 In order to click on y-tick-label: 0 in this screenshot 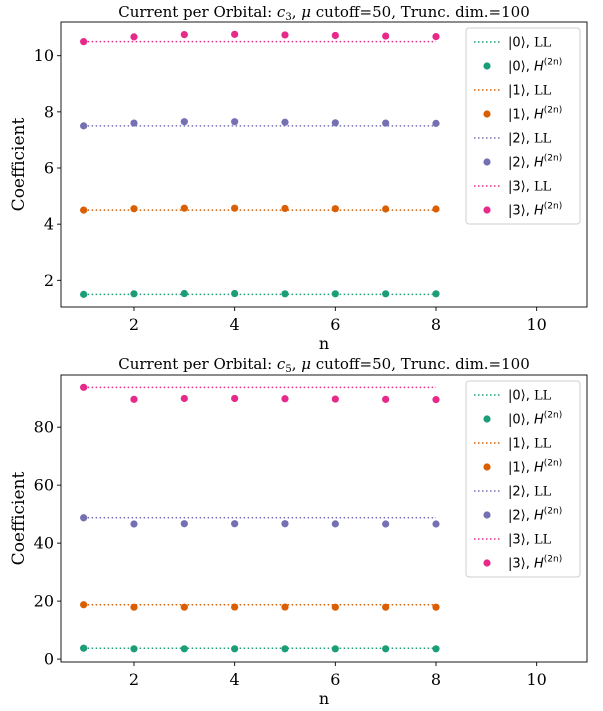, I will do `click(49, 659)`.